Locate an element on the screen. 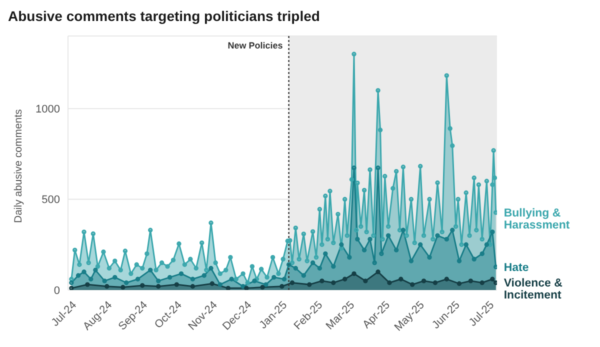 This screenshot has width=600, height=347. y-axis-title: Daily abusive comments is located at coordinates (18, 166).